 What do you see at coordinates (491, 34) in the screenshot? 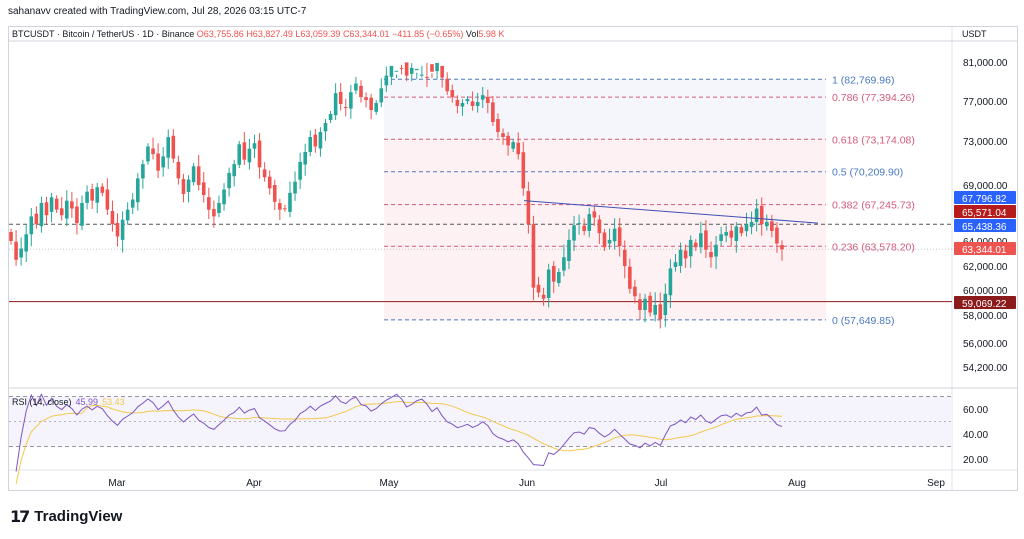
I see `volume-value: 5.98 K` at bounding box center [491, 34].